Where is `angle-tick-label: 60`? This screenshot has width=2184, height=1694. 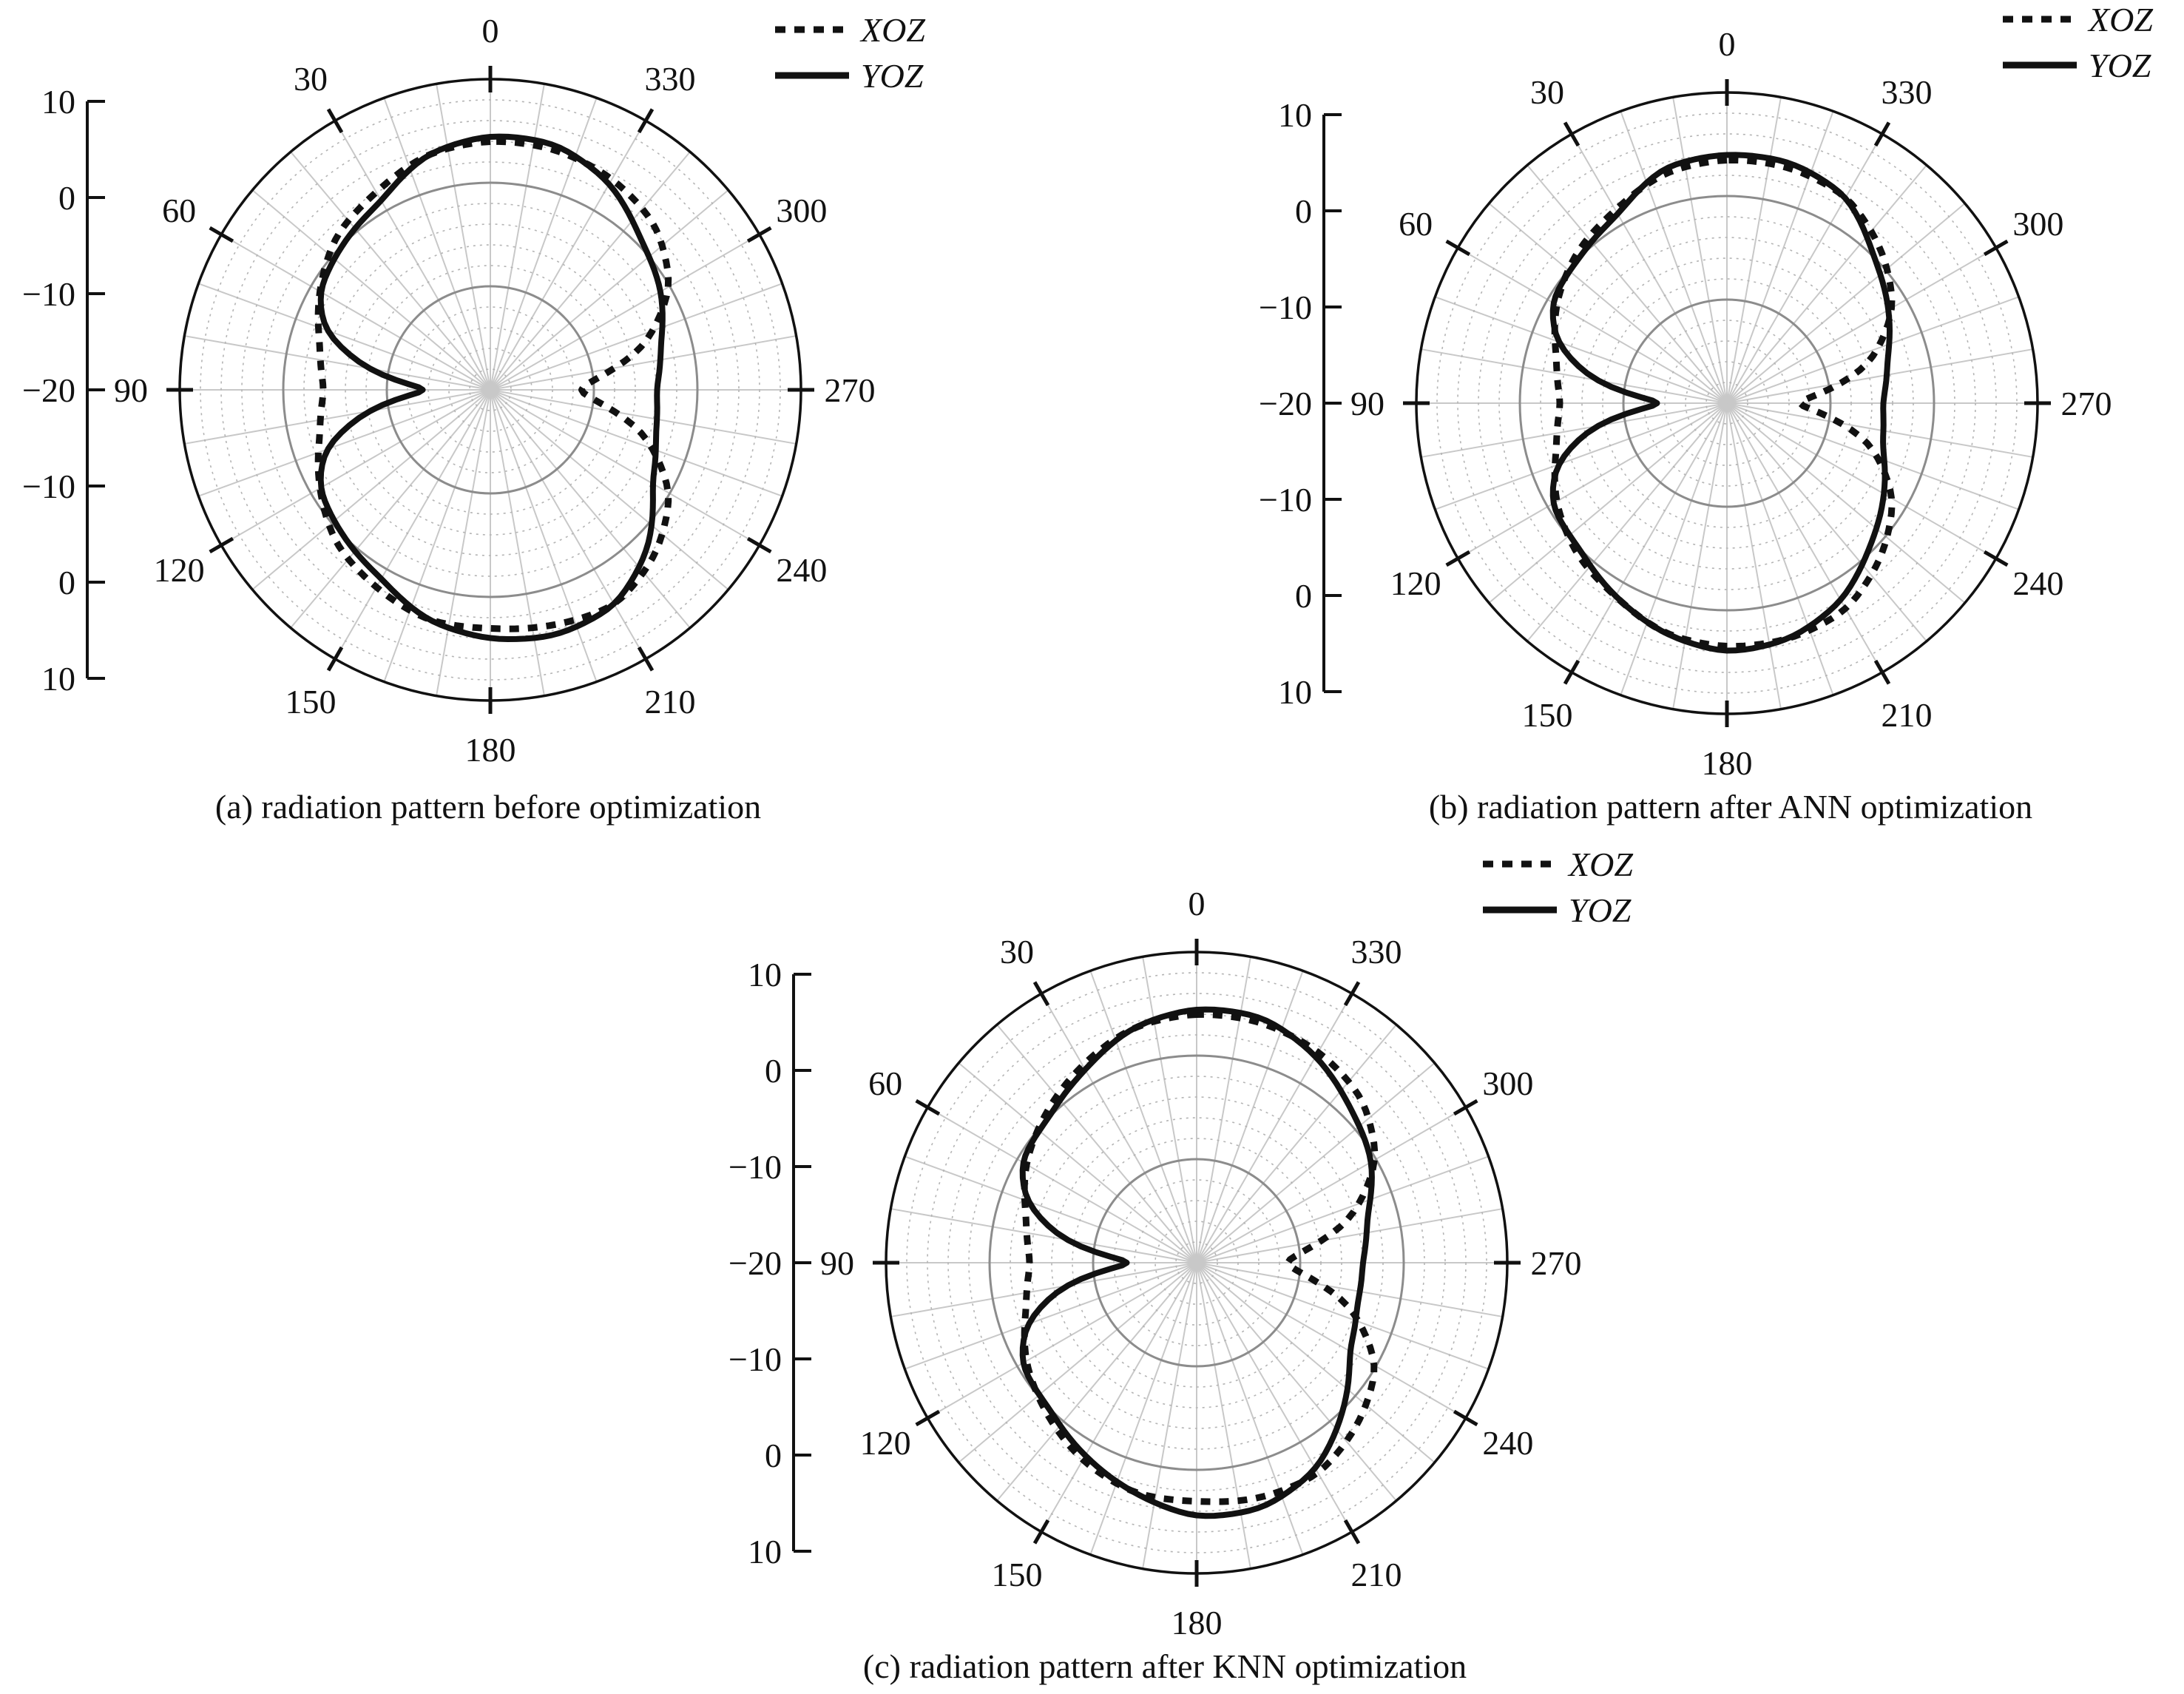 angle-tick-label: 60 is located at coordinates (1416, 224).